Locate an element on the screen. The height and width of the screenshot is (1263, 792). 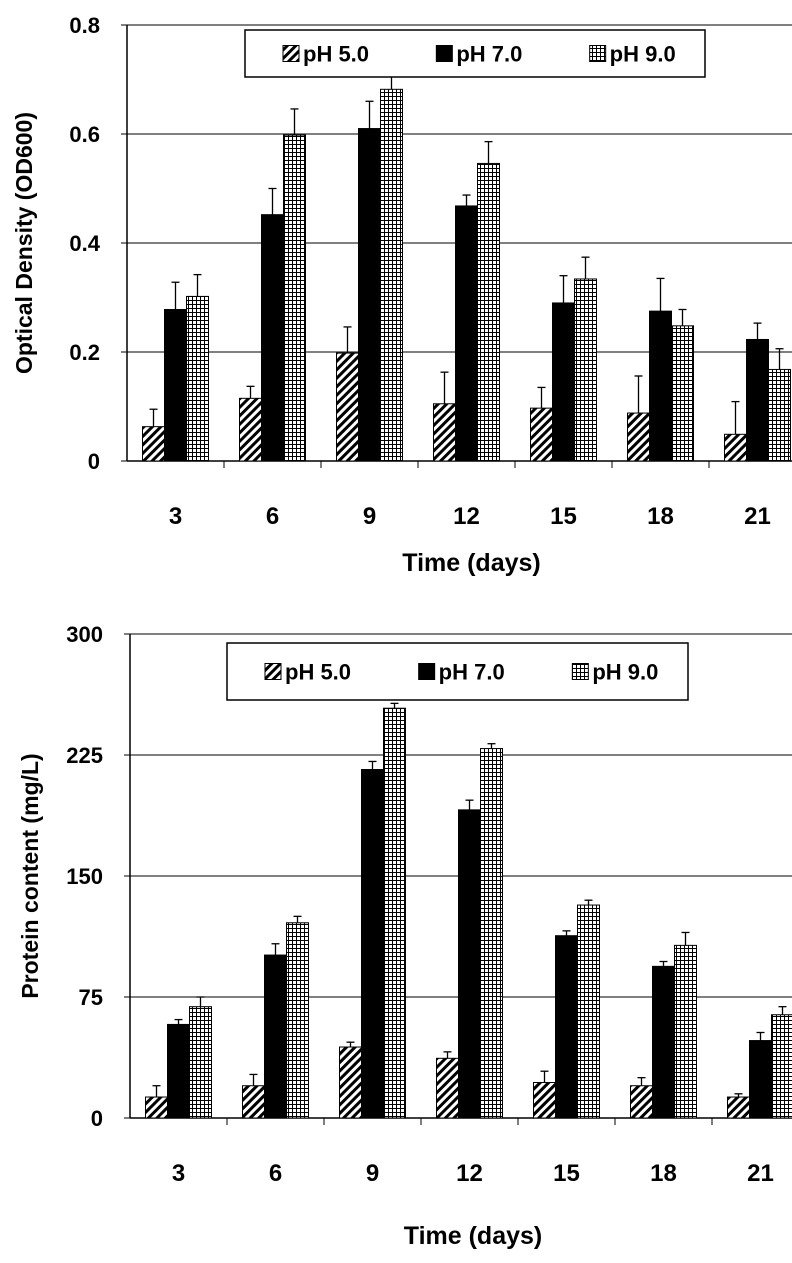
y-tick-label: 0.6 is located at coordinates (84, 134).